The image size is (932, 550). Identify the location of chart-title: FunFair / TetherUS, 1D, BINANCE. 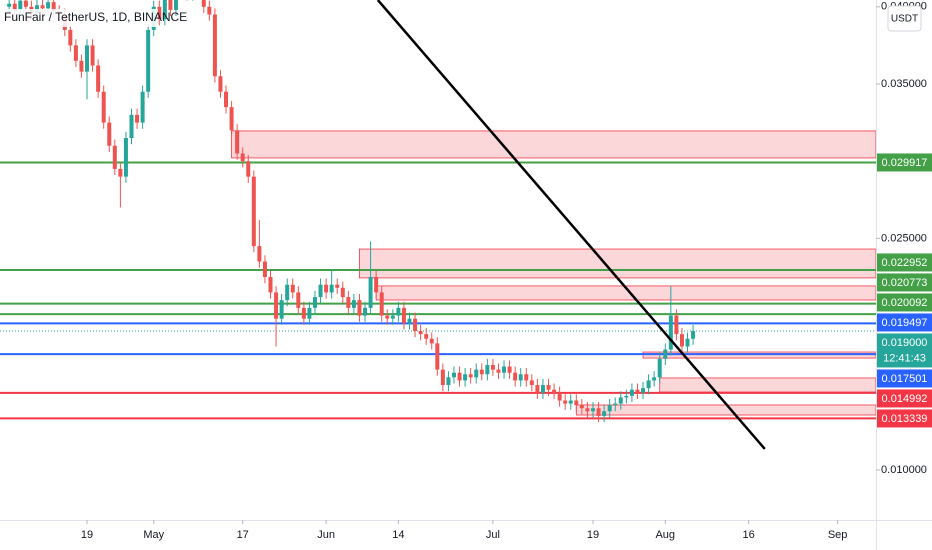
(95, 17).